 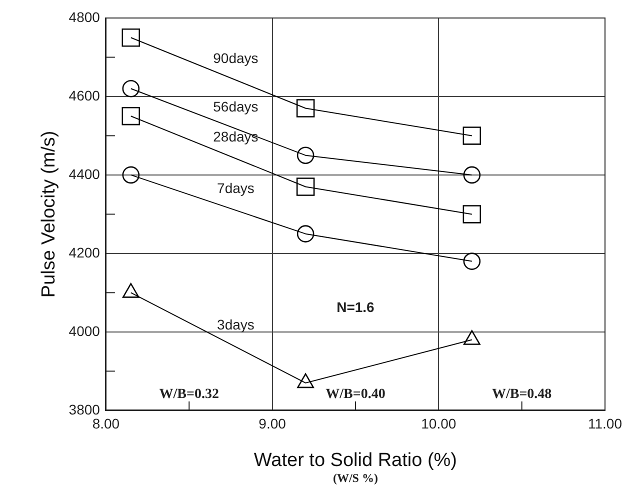 I want to click on series-label: 28days, so click(x=235, y=136).